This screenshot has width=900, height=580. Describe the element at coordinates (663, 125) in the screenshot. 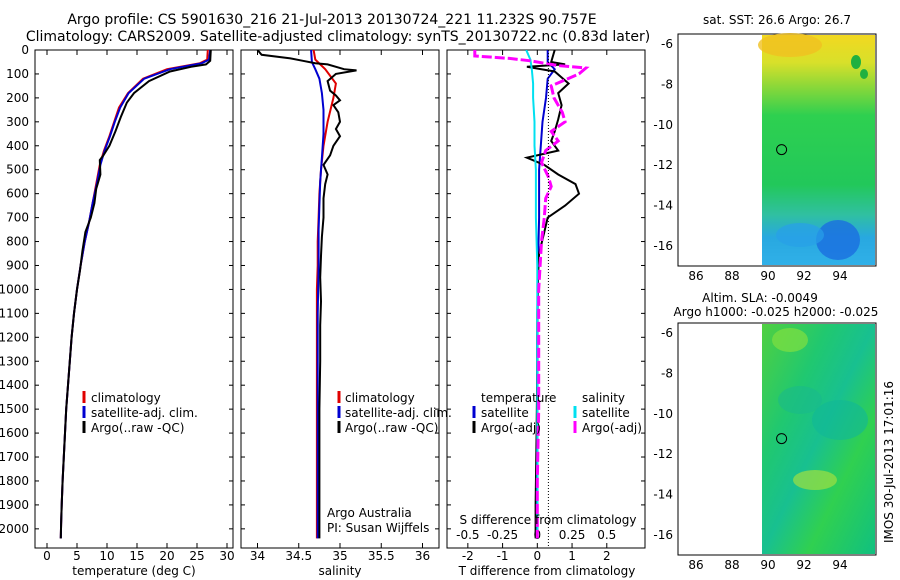

I see `sst-map-ytick-label: -10` at that location.